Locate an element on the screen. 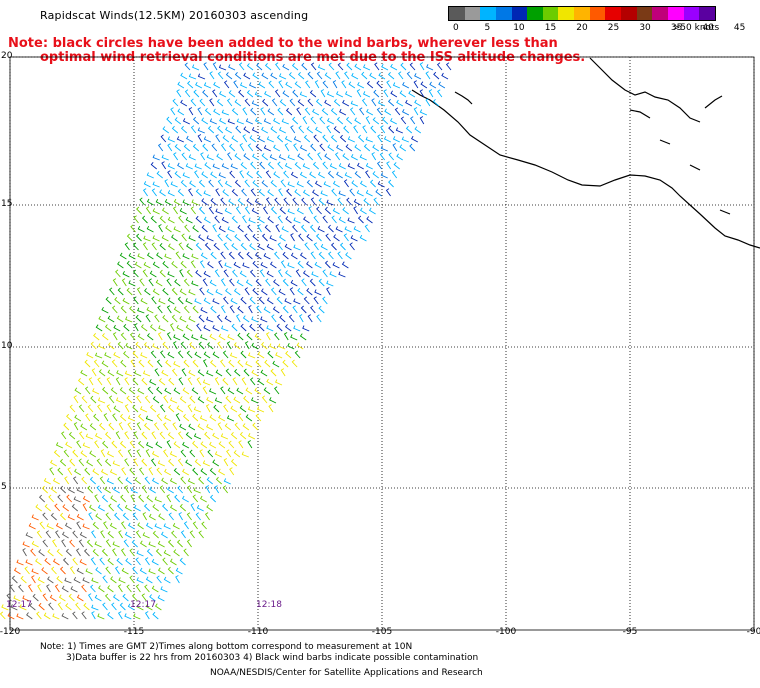 This screenshot has width=760, height=688. lat-label: 20 is located at coordinates (7, 56).